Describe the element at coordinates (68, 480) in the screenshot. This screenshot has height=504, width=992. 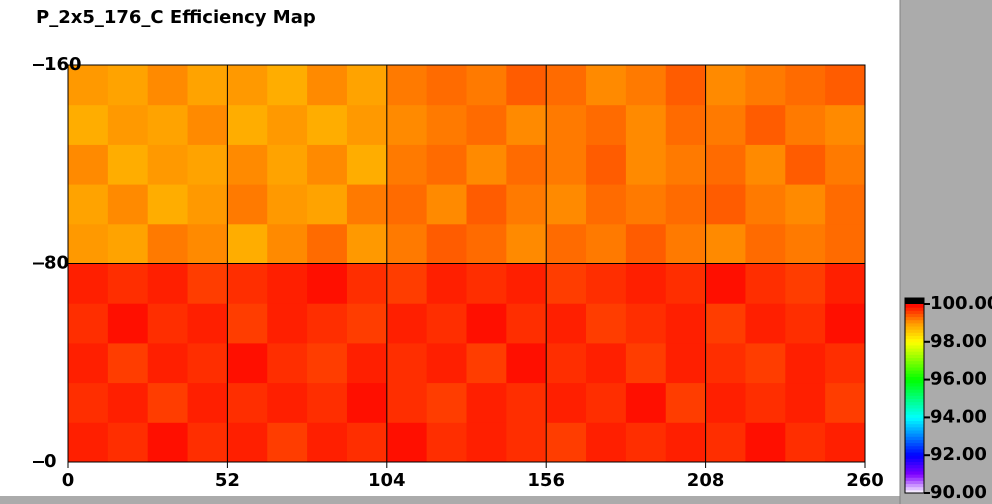
I see `x-tick-label: 0` at that location.